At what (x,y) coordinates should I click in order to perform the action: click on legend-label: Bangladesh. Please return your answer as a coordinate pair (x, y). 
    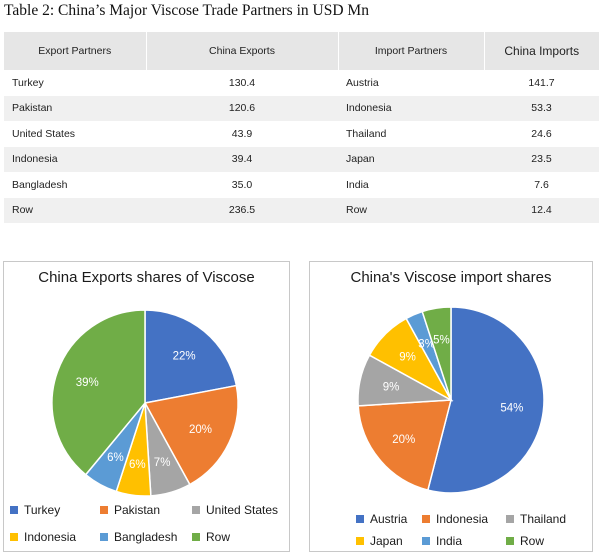
    Looking at the image, I should click on (146, 537).